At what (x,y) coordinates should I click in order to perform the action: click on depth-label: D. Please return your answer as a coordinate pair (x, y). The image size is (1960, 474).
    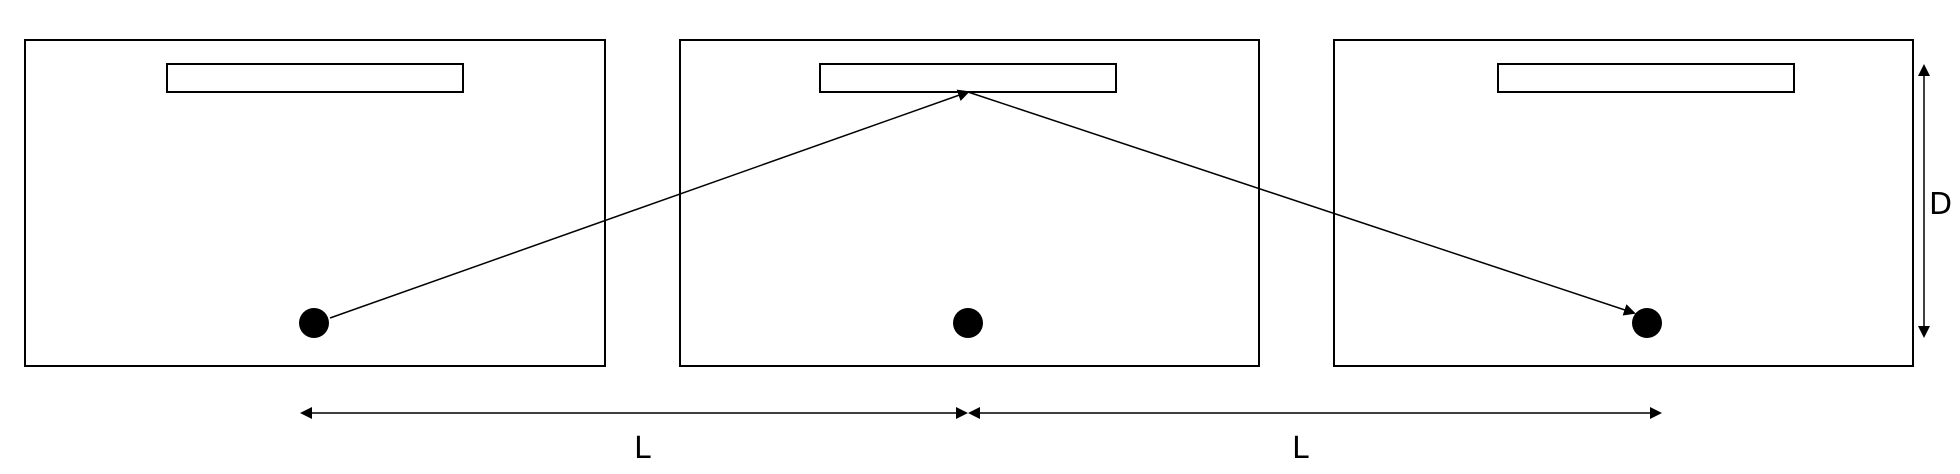
    Looking at the image, I should click on (1940, 204).